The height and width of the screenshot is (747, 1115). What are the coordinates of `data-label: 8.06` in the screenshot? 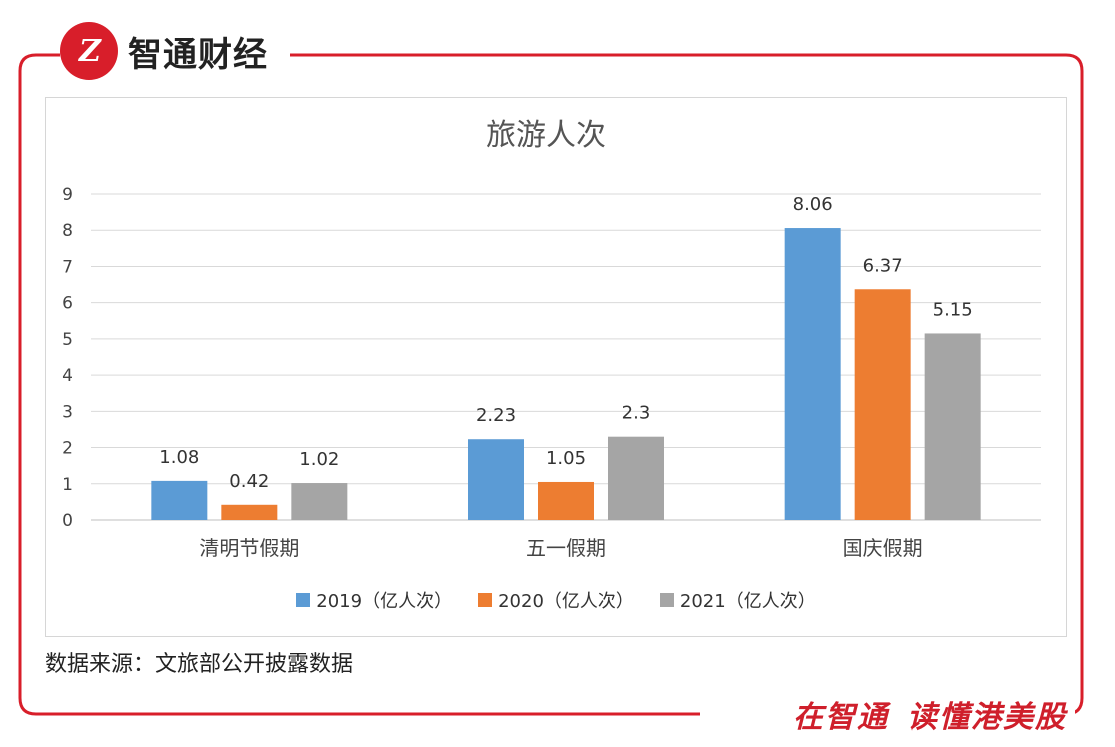 It's located at (813, 204).